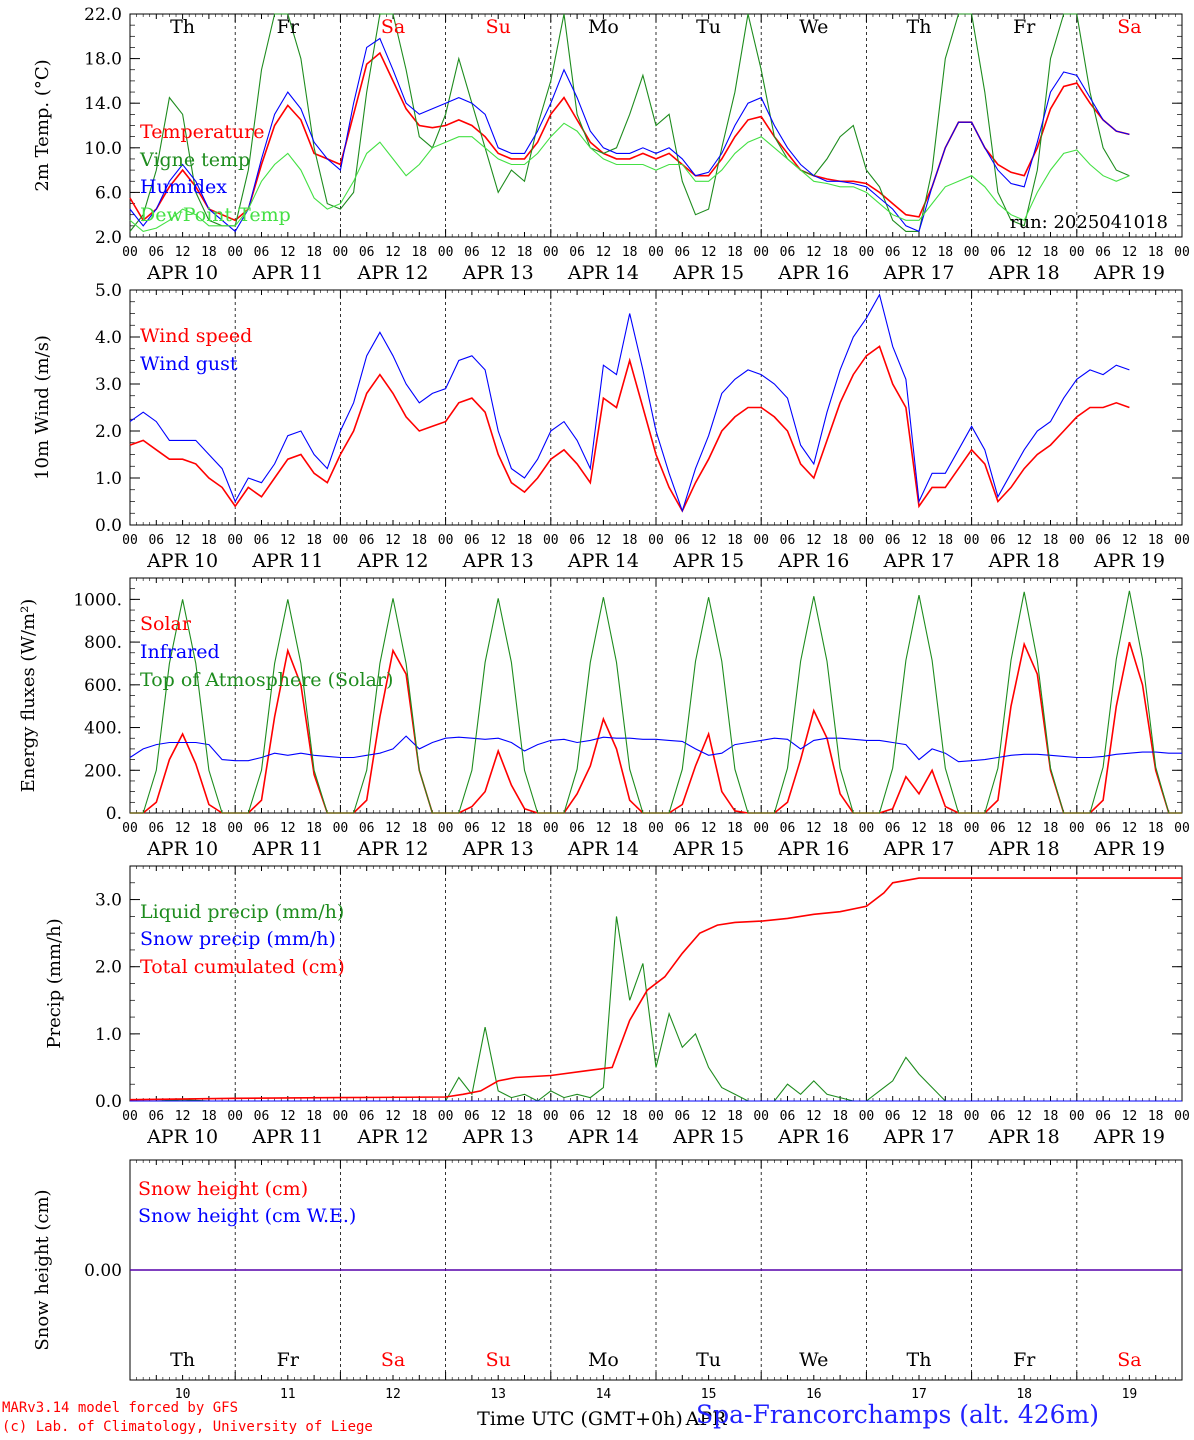 The height and width of the screenshot is (1440, 1194). I want to click on day-number-label: 12, so click(393, 1394).